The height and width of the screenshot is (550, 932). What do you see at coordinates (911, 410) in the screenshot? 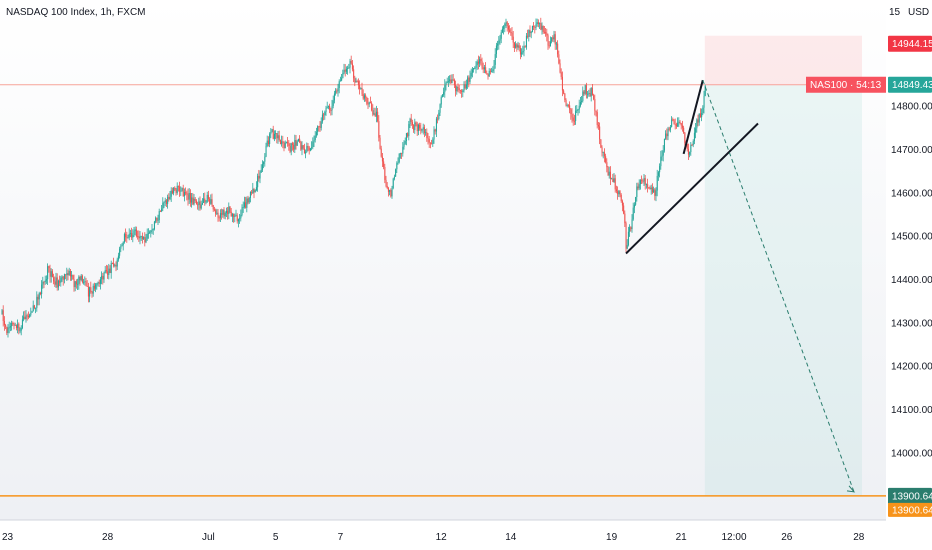
I see `price-tick-label: 14100.00` at bounding box center [911, 410].